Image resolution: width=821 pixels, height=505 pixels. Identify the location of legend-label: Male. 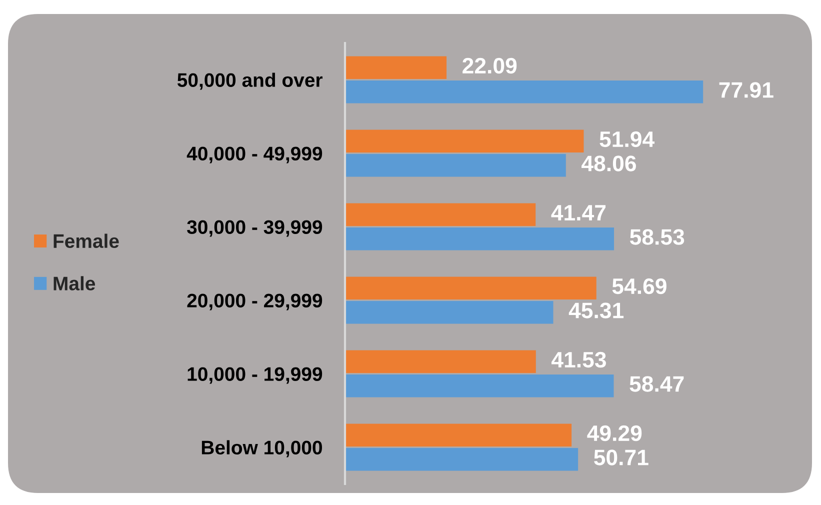
(75, 283).